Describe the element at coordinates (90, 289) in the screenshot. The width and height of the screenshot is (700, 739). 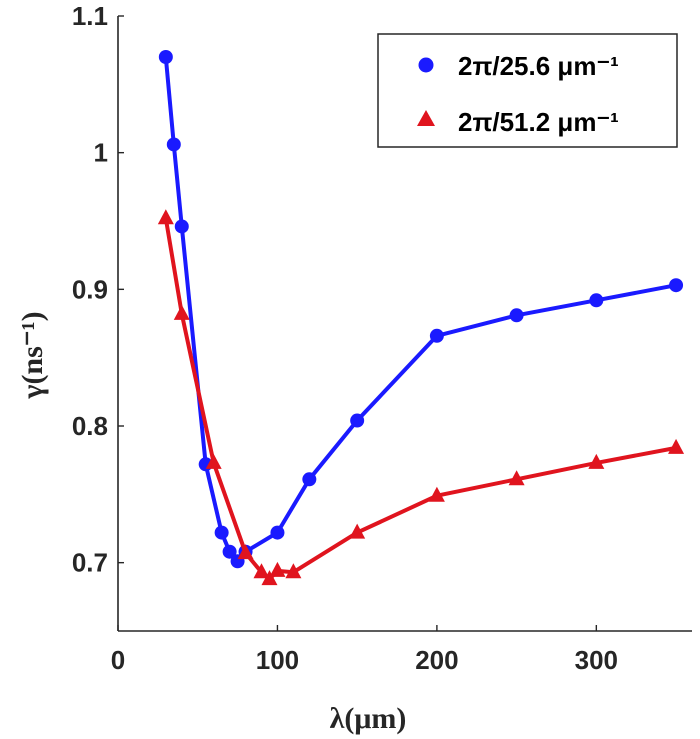
I see `y-tick-label: 0.9` at that location.